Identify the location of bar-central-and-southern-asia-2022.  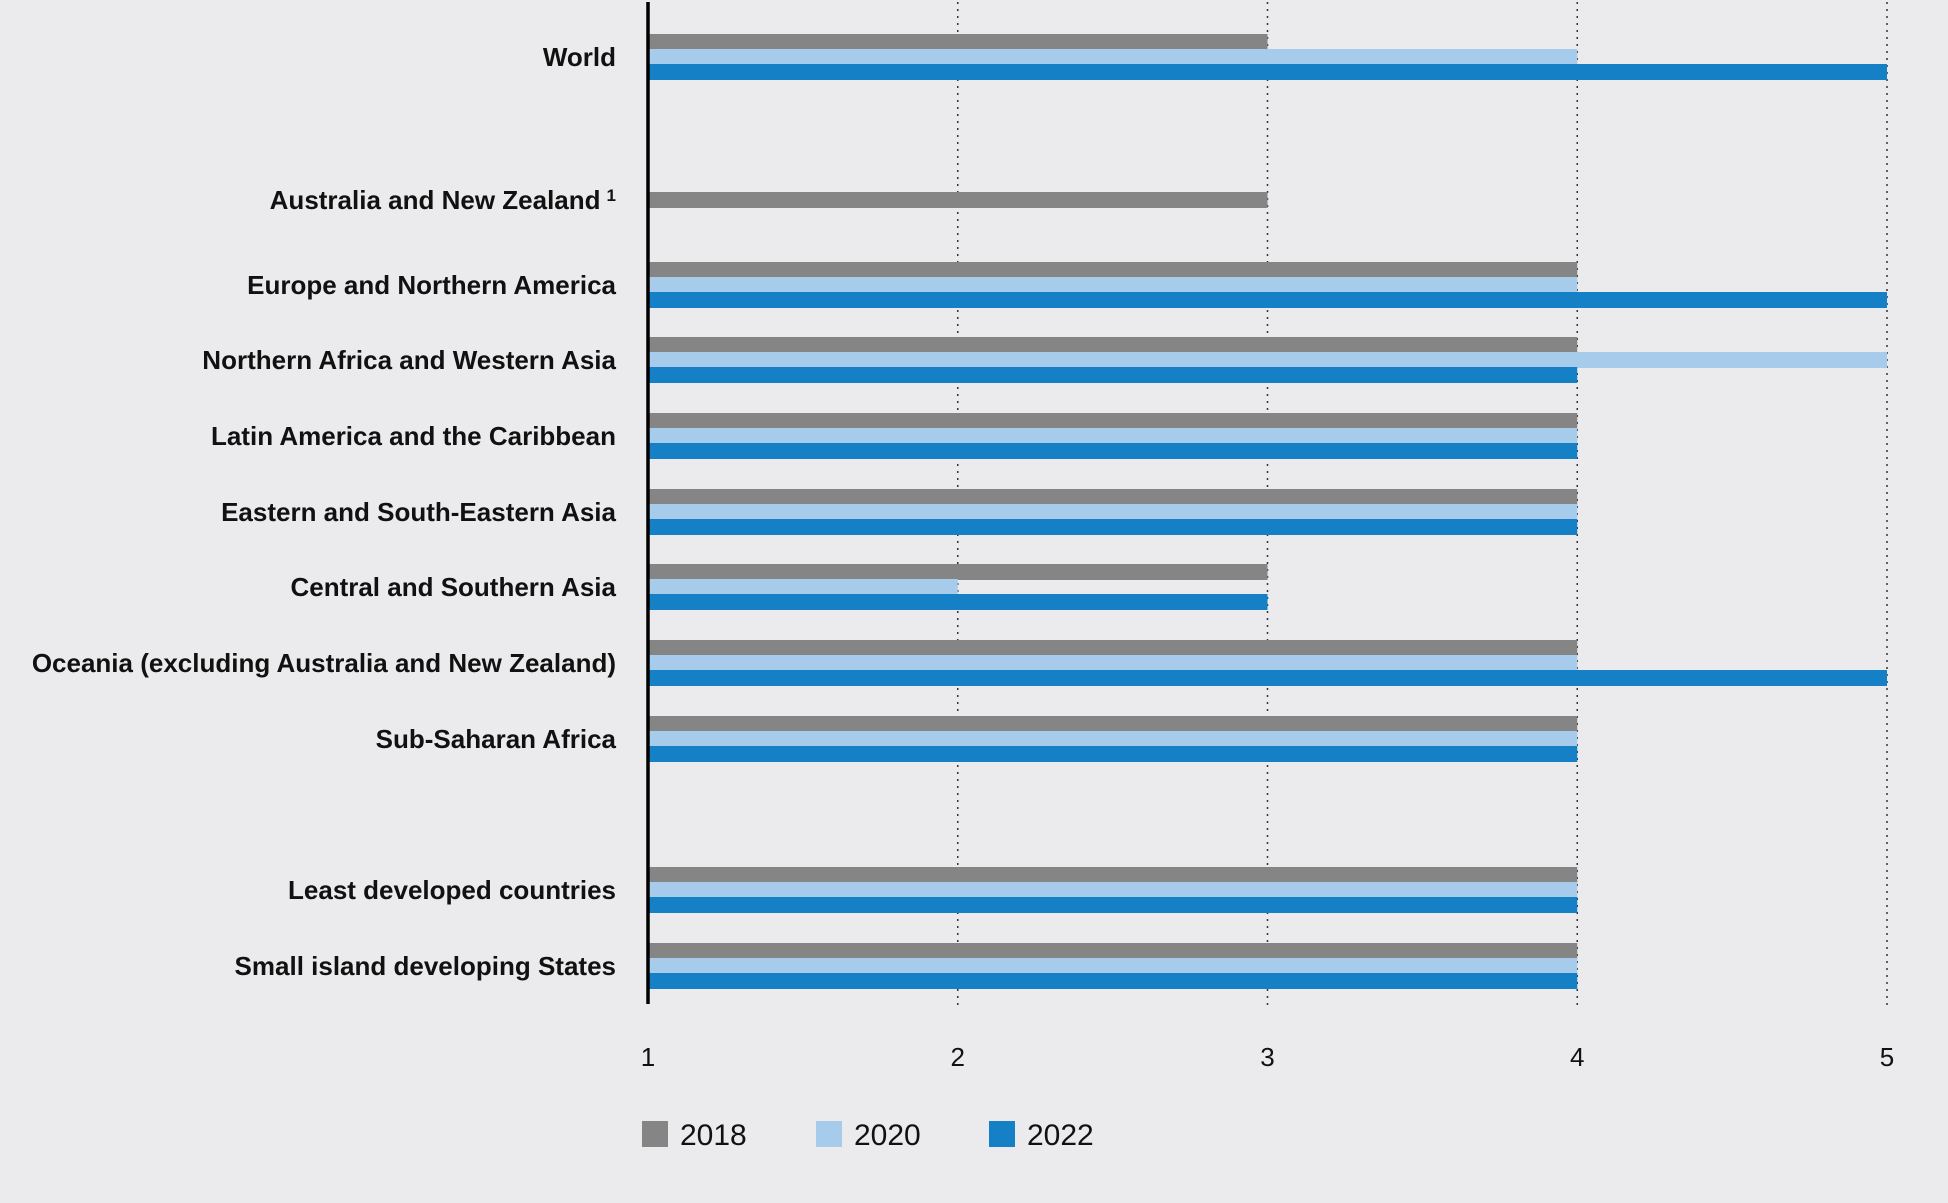
(958, 602).